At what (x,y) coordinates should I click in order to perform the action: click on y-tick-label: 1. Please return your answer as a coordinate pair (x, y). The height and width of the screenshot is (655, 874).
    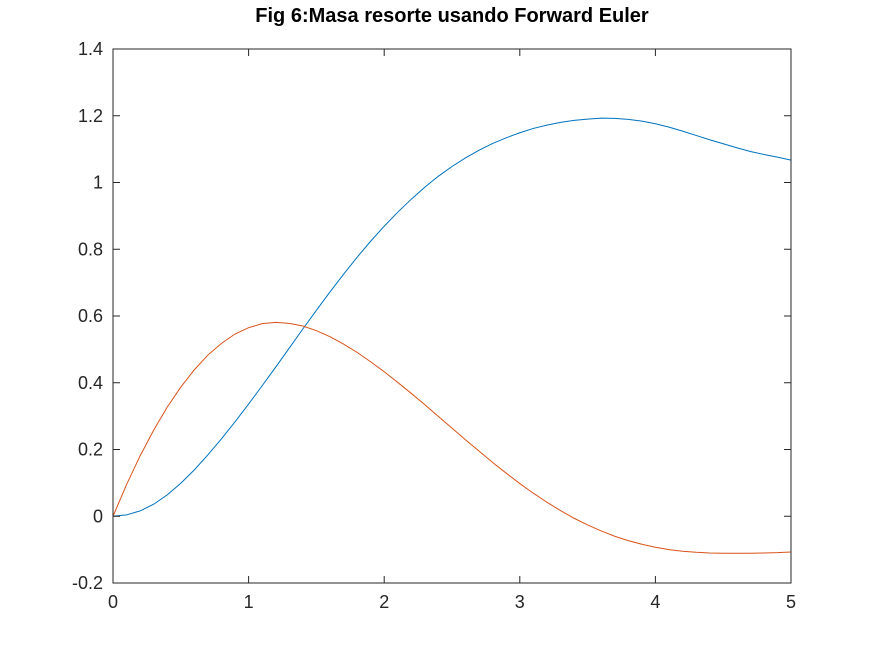
    Looking at the image, I should click on (98, 183).